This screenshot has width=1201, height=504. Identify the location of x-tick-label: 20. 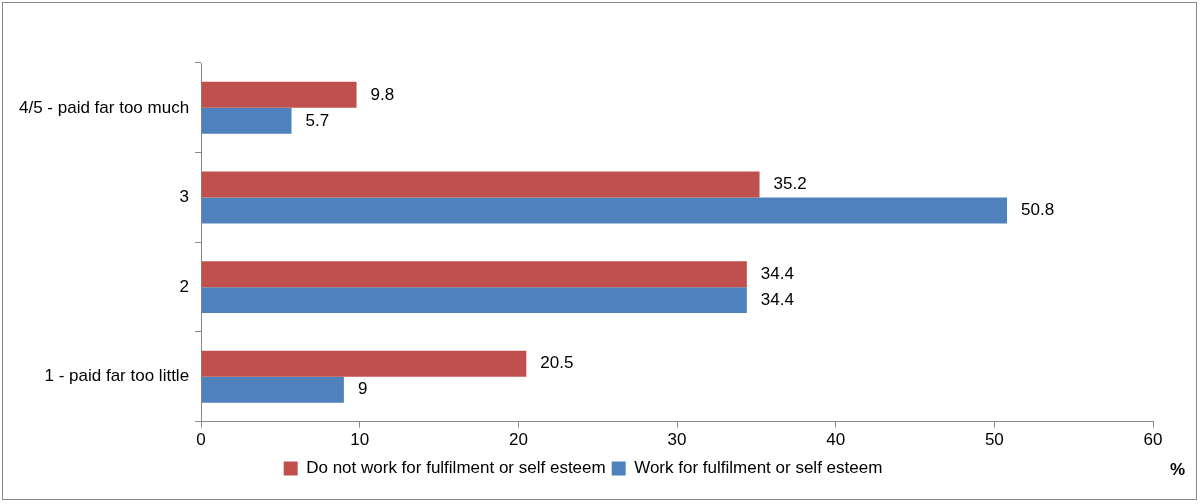
(518, 440).